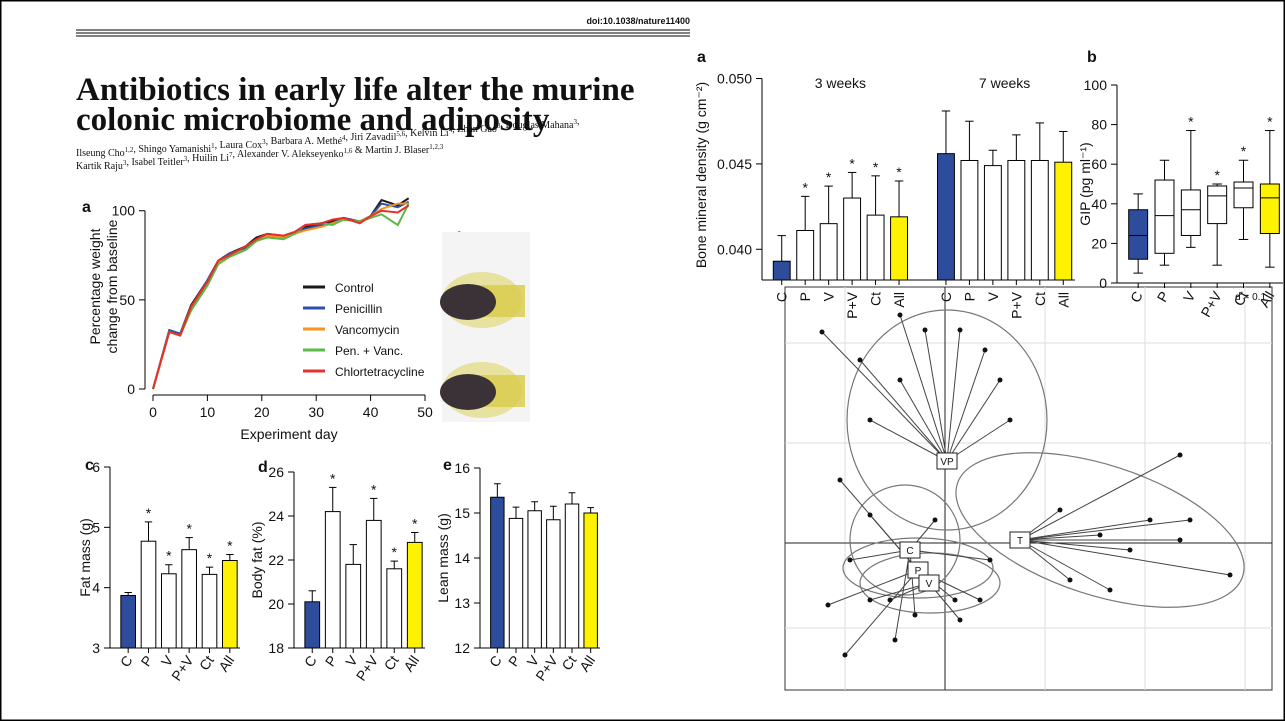  I want to click on centroid-label: C, so click(909, 551).